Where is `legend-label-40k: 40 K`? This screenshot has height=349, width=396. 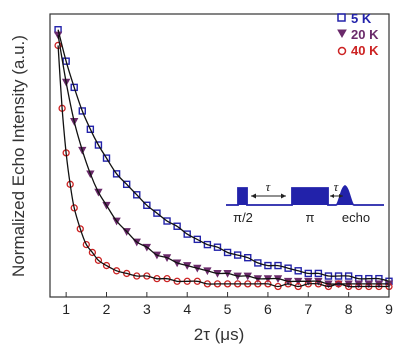
legend-label-40k: 40 K is located at coordinates (365, 50).